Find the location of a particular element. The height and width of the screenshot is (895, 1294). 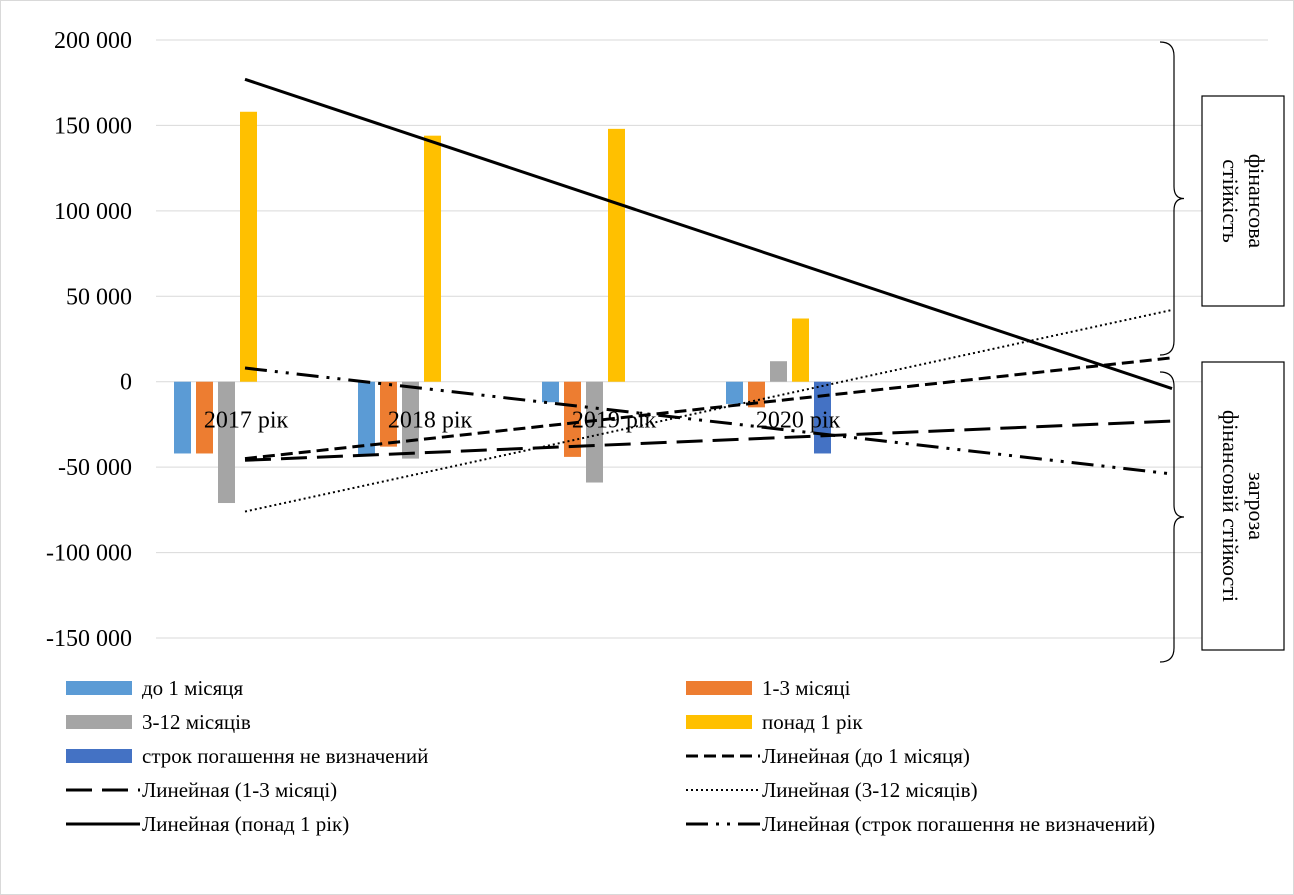

y-tick-label: 50 000 is located at coordinates (99, 297).